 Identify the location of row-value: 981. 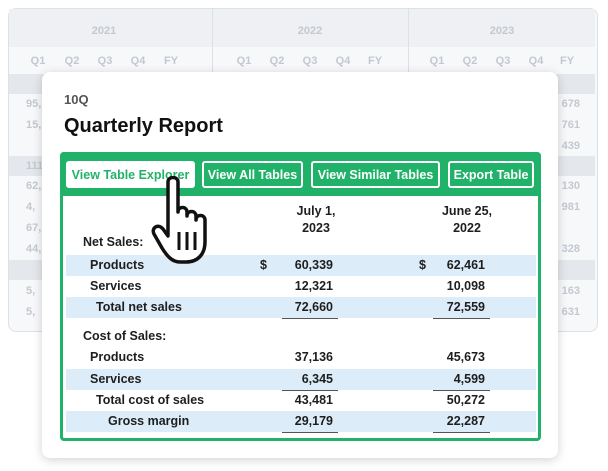
(570, 207).